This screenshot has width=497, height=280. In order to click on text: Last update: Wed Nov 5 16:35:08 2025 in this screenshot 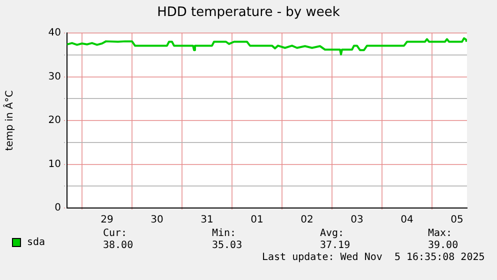, I will do `click(373, 257)`.